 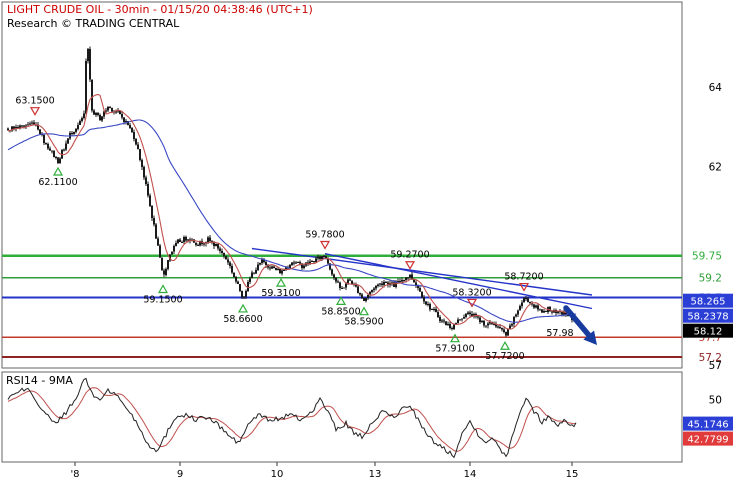 I want to click on pivot-label: 57.9100, so click(x=454, y=349).